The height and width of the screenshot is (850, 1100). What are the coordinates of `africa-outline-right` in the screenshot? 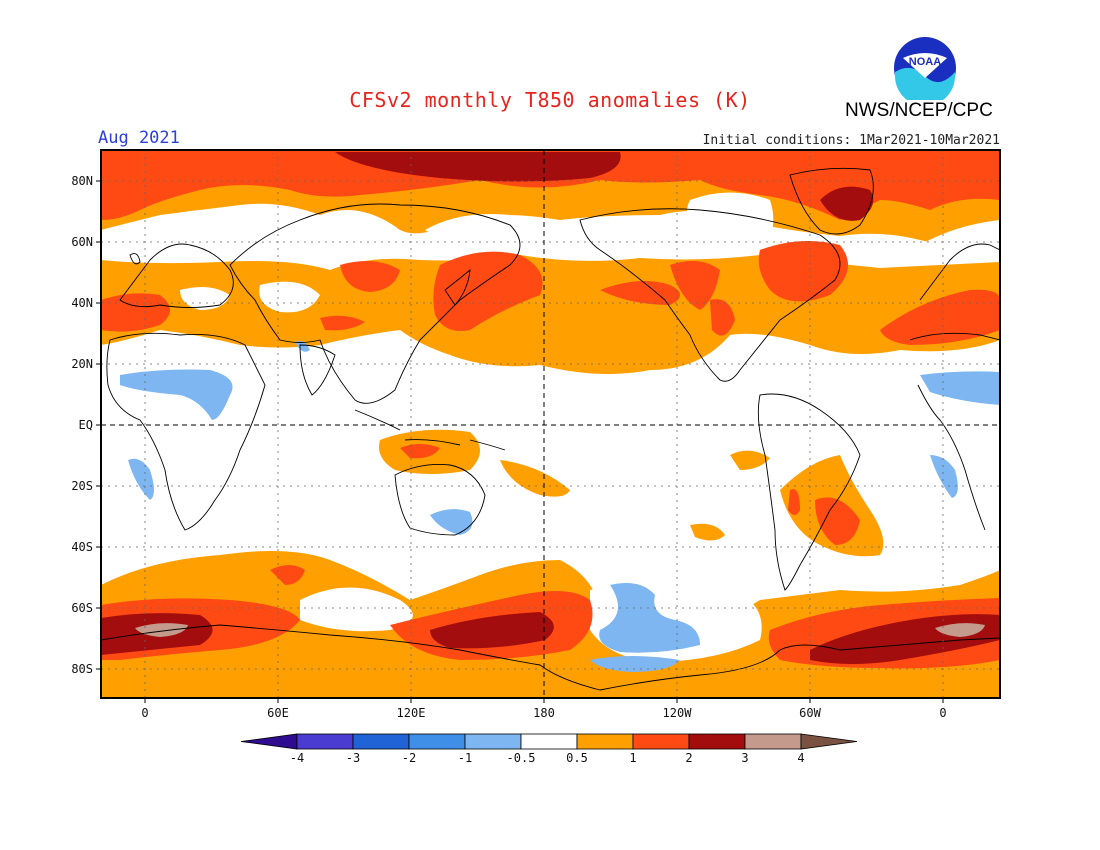 It's located at (954, 431).